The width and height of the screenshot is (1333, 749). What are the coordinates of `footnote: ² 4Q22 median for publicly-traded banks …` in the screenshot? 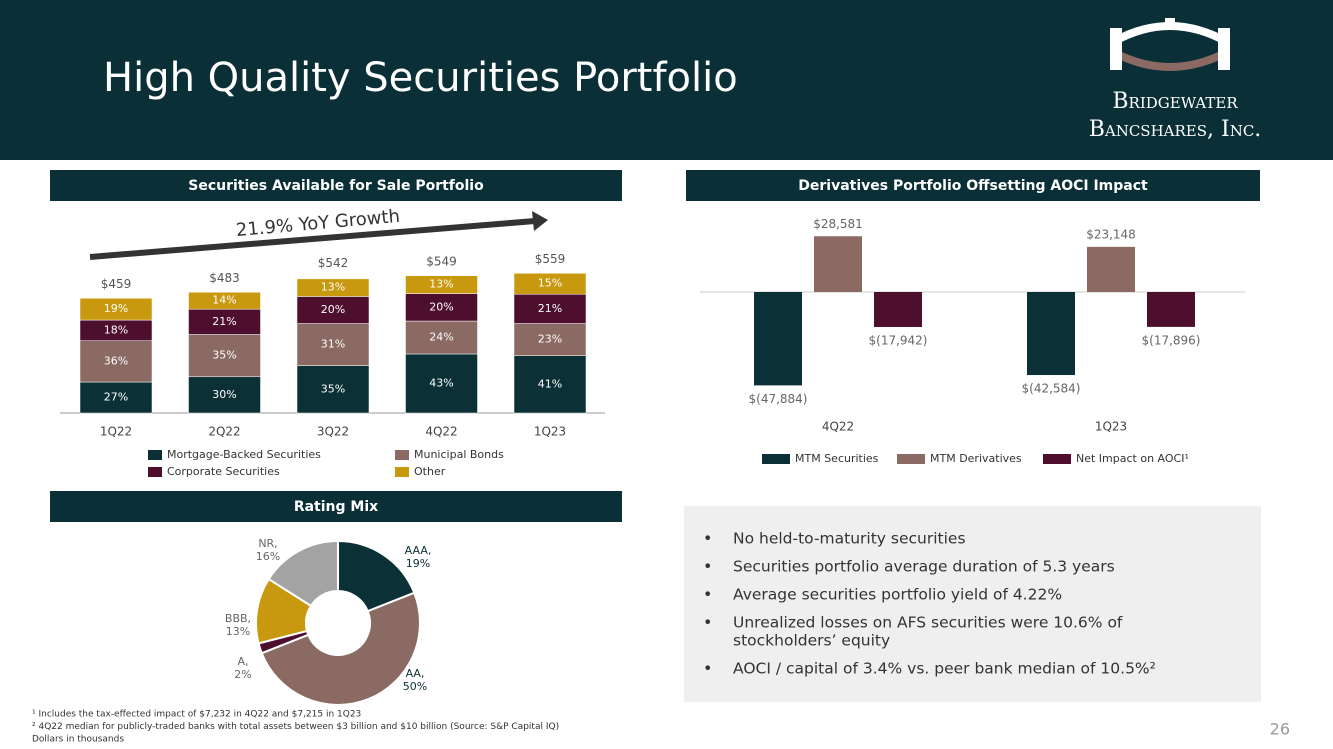 It's located at (295, 727).